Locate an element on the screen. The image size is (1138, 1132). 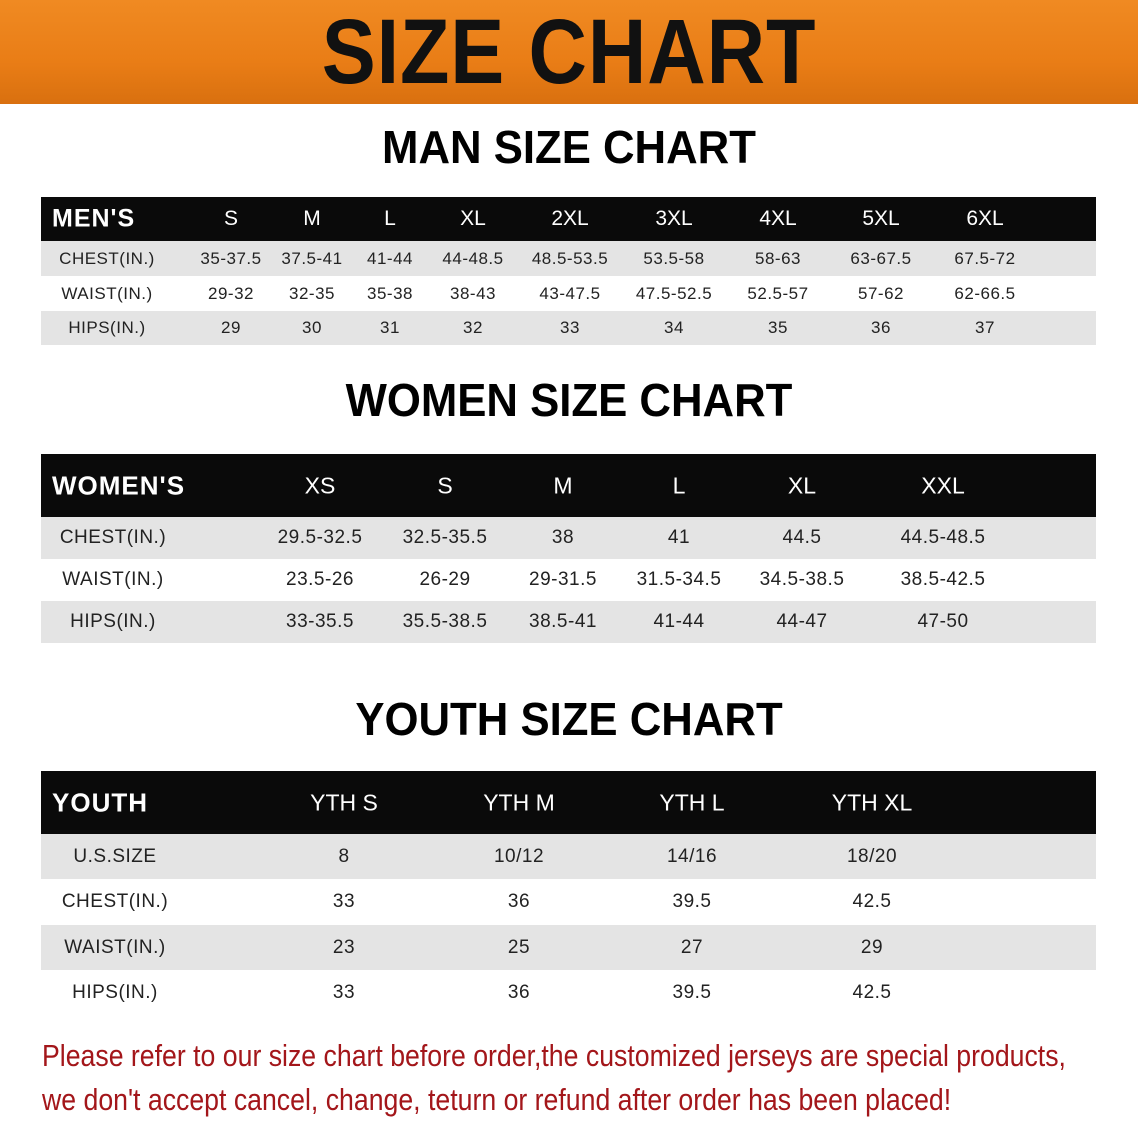
table-cell: 35 is located at coordinates (778, 327).